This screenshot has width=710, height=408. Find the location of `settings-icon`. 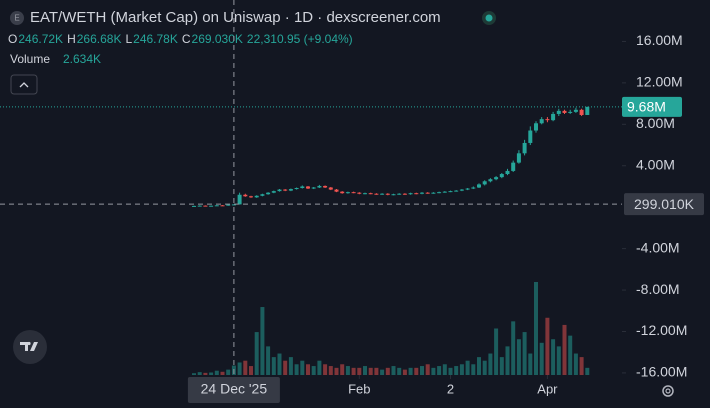

settings-icon is located at coordinates (668, 391).